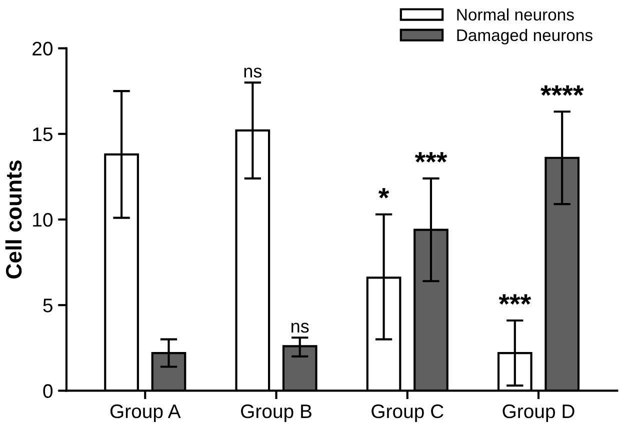  I want to click on x-tick-label: Group D, so click(538, 413).